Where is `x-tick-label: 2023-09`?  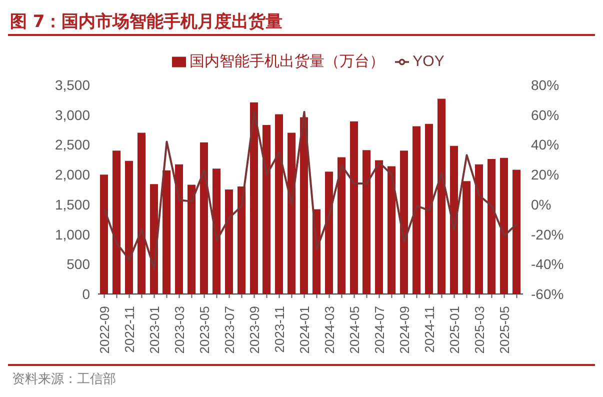 x-tick-label: 2023-09 is located at coordinates (254, 330).